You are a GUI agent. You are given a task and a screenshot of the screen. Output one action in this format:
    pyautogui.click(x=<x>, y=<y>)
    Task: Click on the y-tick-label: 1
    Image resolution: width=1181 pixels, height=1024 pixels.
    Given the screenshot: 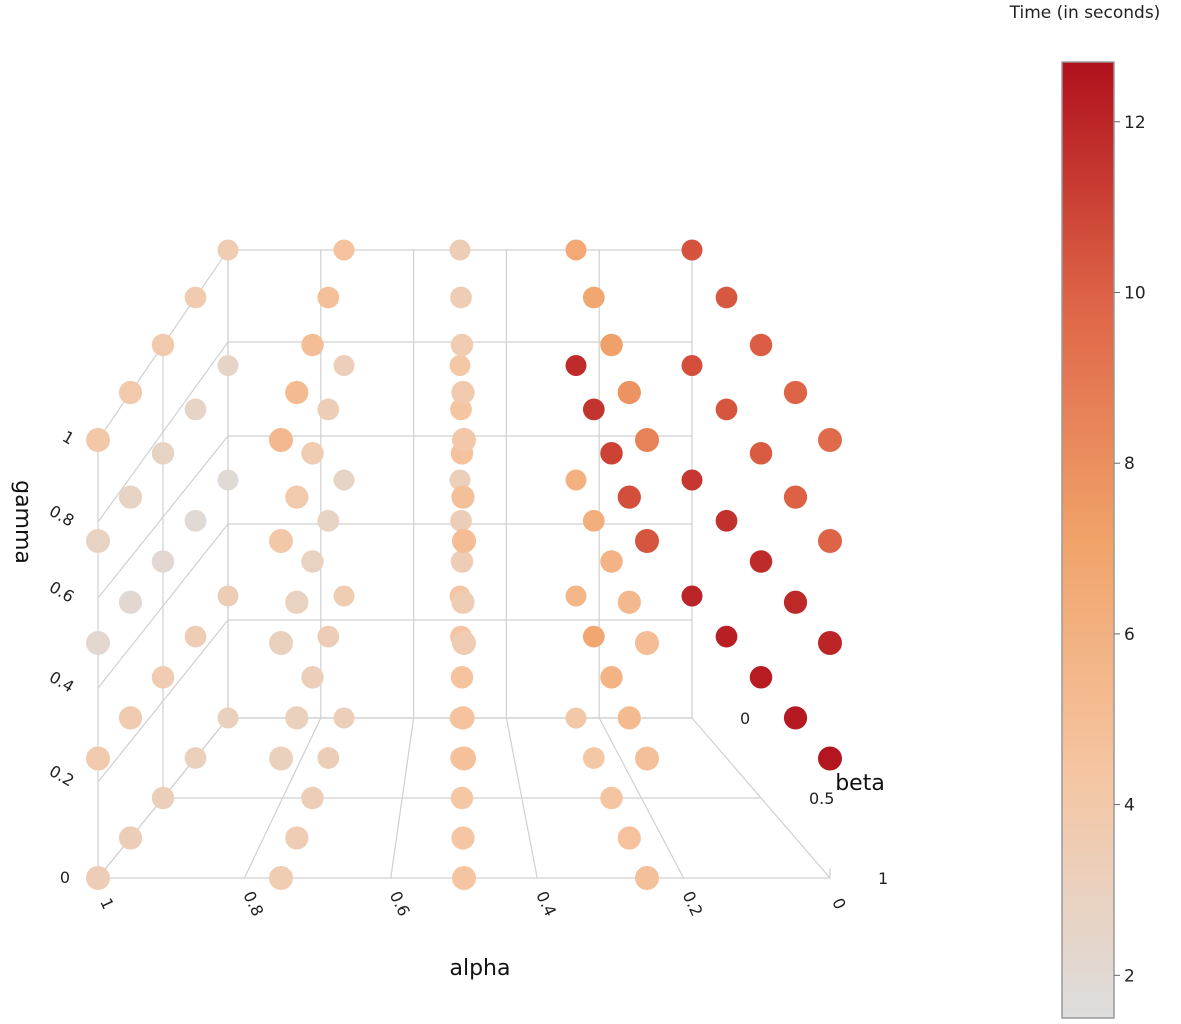 What is the action you would take?
    pyautogui.click(x=883, y=878)
    